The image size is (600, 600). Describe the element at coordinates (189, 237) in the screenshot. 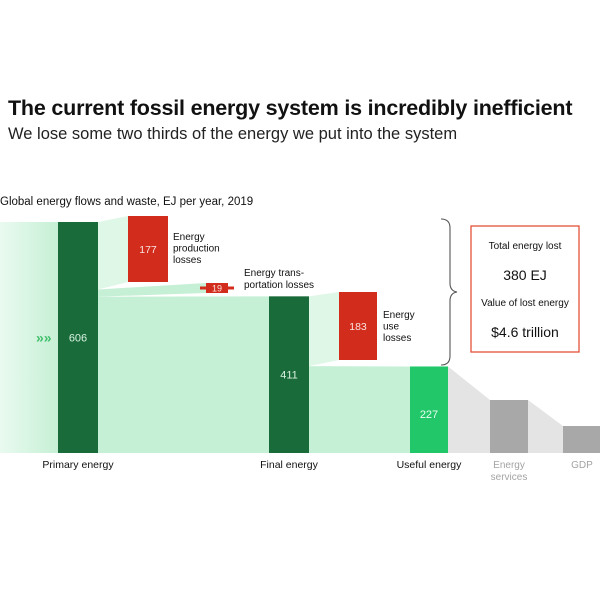

I see `loss-label-production: Energy` at that location.